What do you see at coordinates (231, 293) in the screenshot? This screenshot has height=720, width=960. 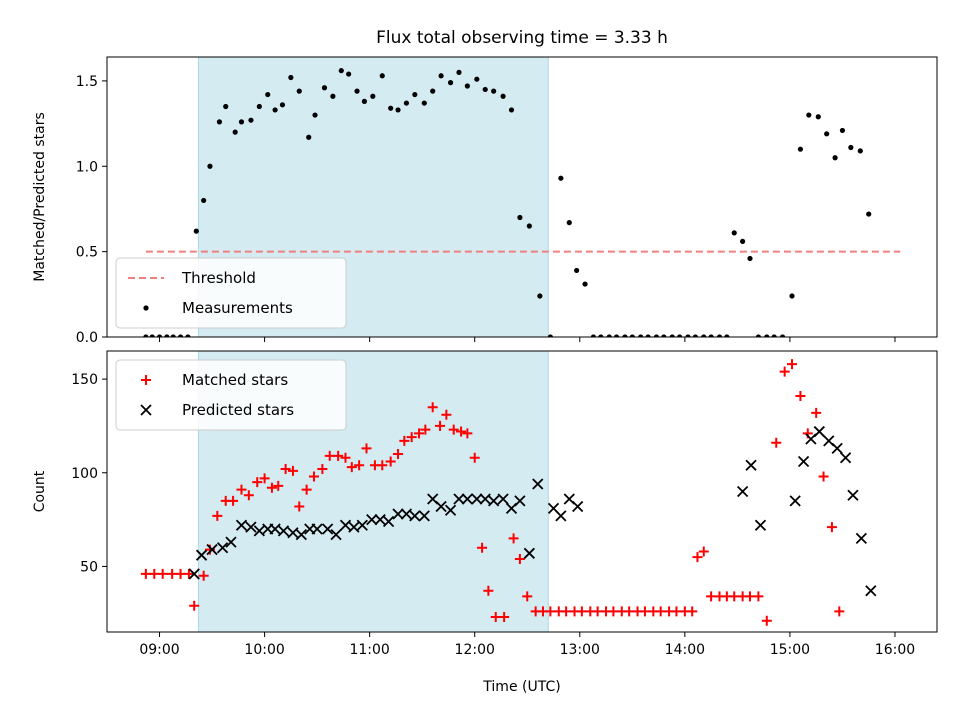 I see `legend: Threshold Measurements` at bounding box center [231, 293].